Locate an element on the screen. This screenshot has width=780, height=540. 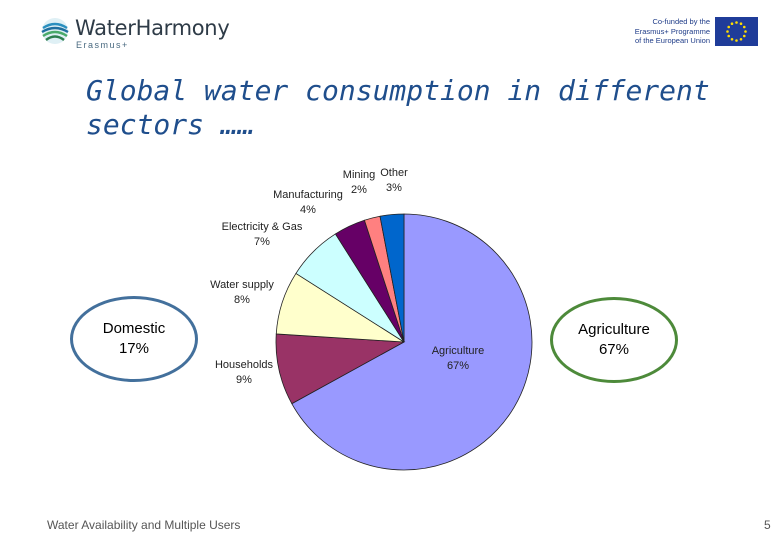
agriculture-callout-value: 67% is located at coordinates (613, 349).